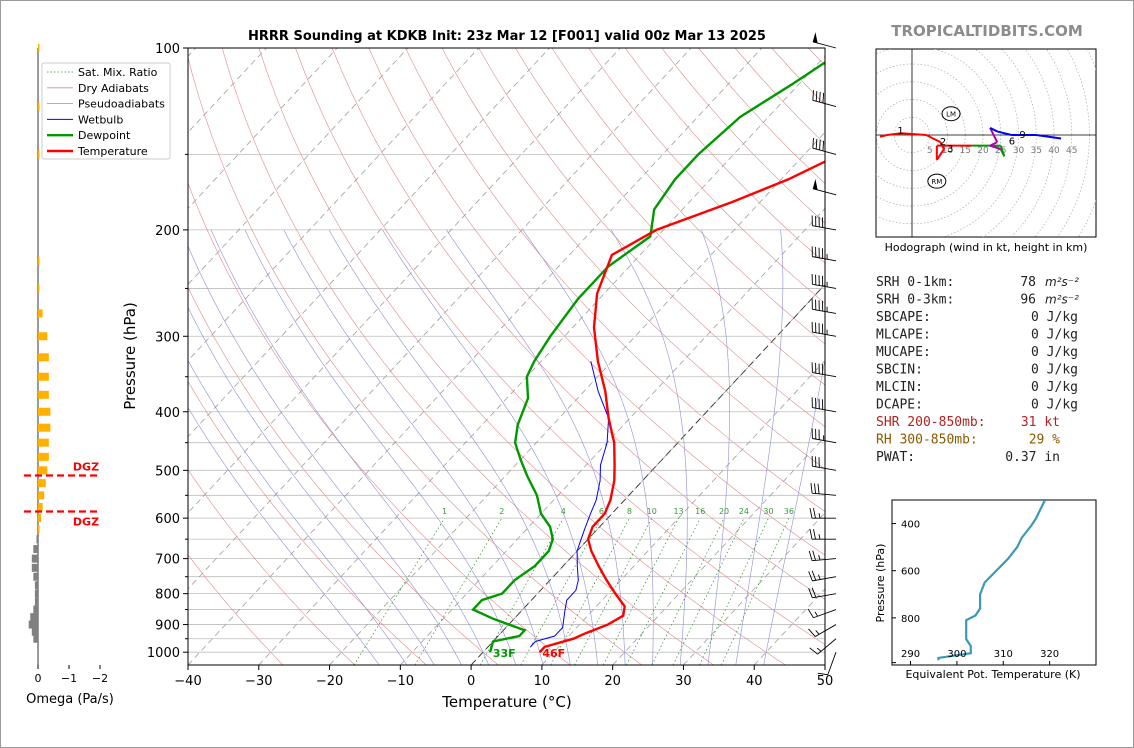  Describe the element at coordinates (899, 387) in the screenshot. I see `index-label: MLCIN:` at that location.